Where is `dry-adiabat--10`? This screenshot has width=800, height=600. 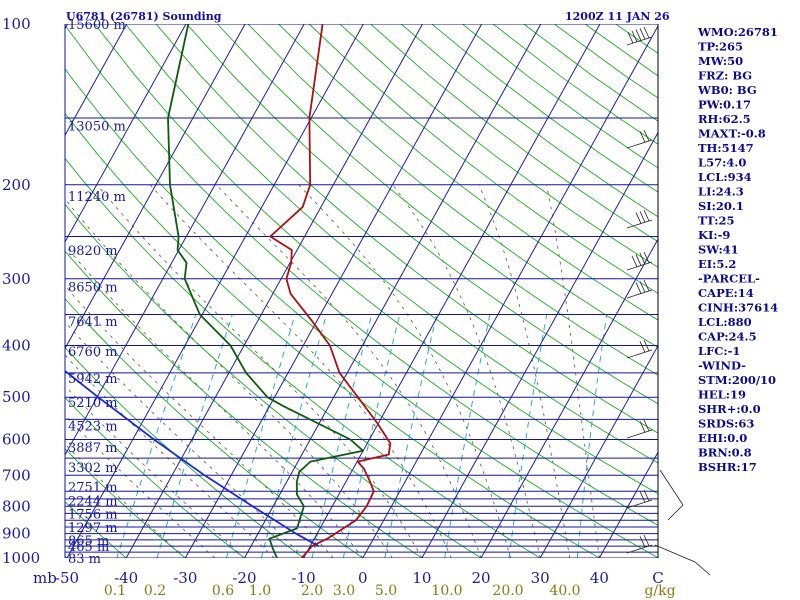
dry-adiabat--10 is located at coordinates (185, 452).